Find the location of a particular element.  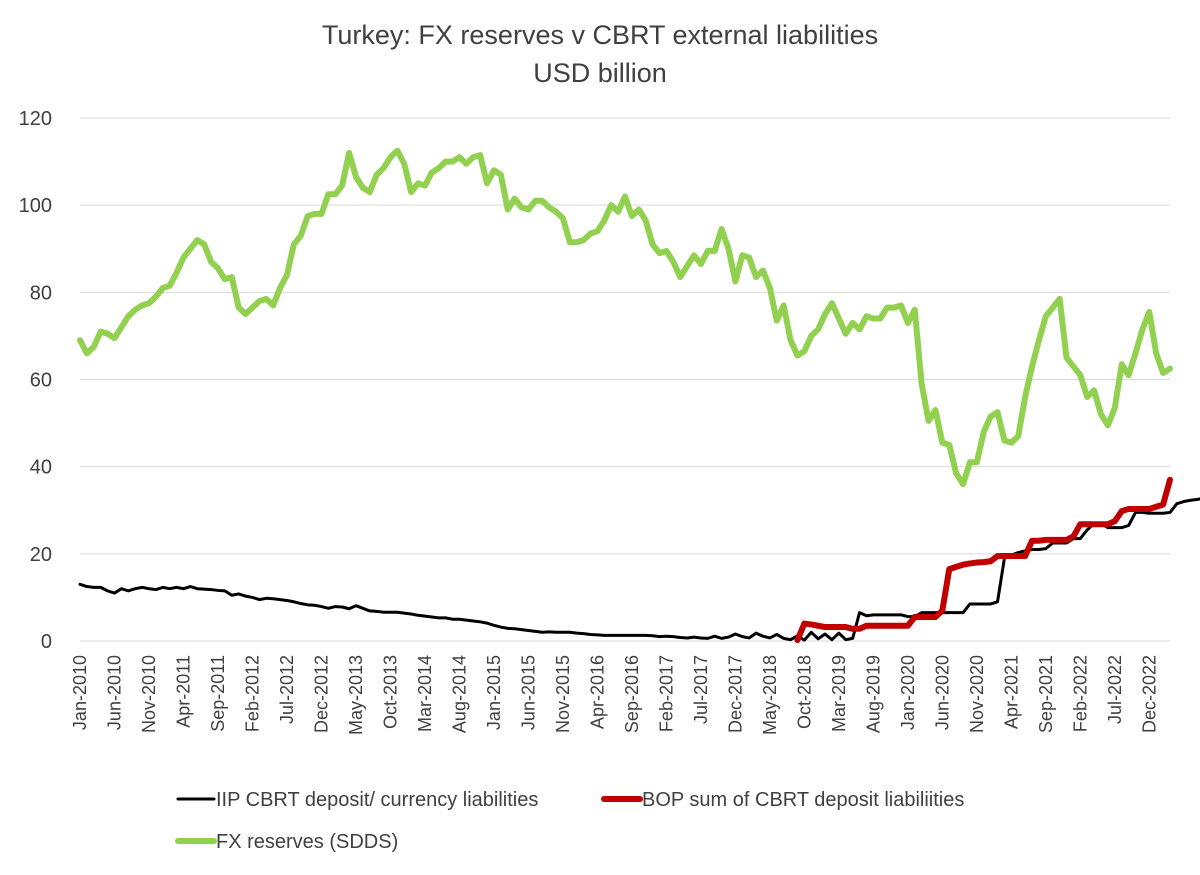

x-tick-label: Jun-2020 is located at coordinates (942, 692).